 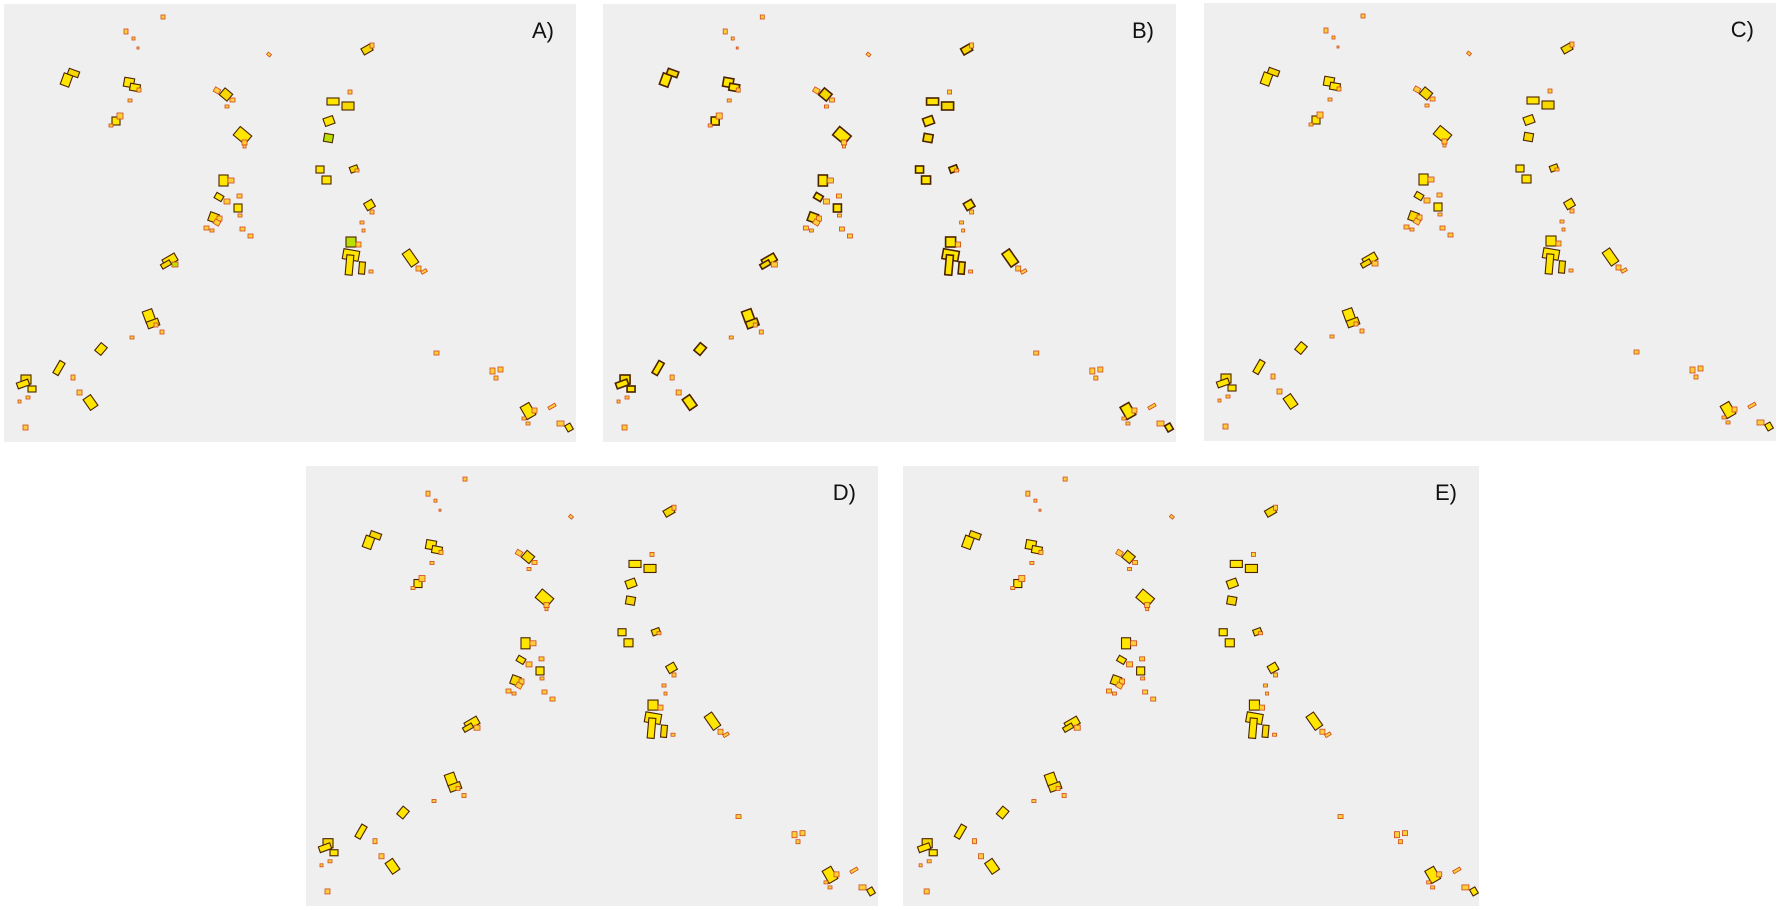 I want to click on building-map-d, so click(x=597, y=686).